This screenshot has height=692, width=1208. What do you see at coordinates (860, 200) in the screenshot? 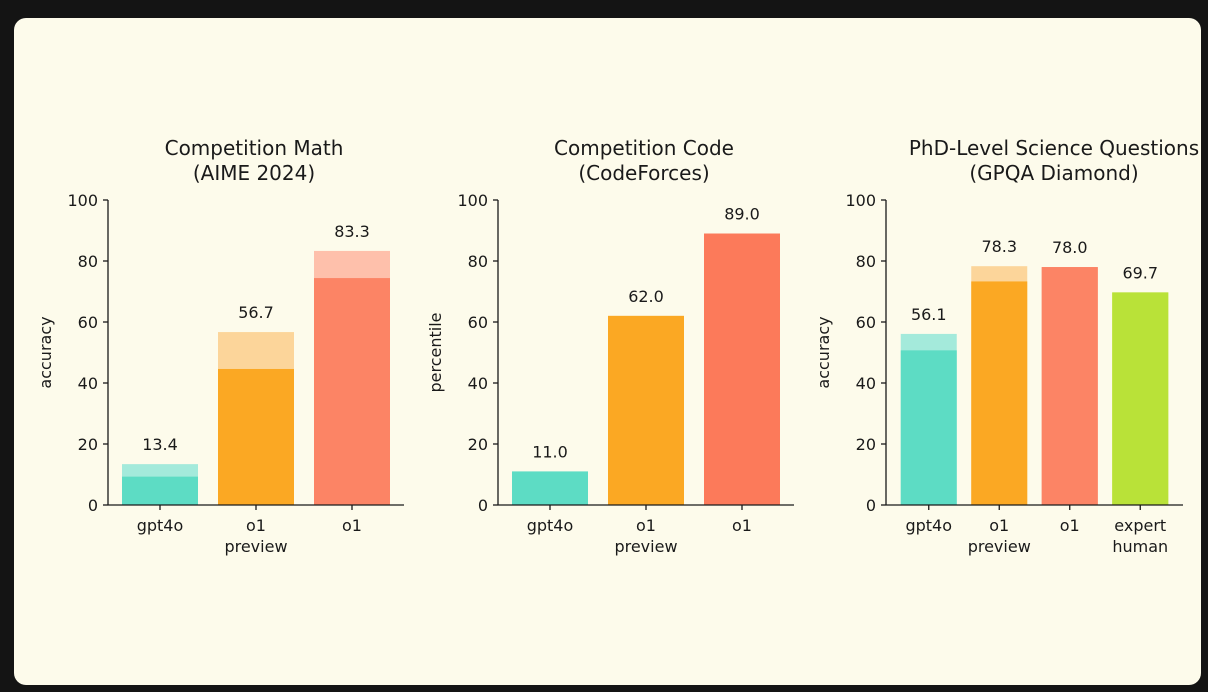
I see `chart-3-y-tick-label-100: 100` at bounding box center [860, 200].